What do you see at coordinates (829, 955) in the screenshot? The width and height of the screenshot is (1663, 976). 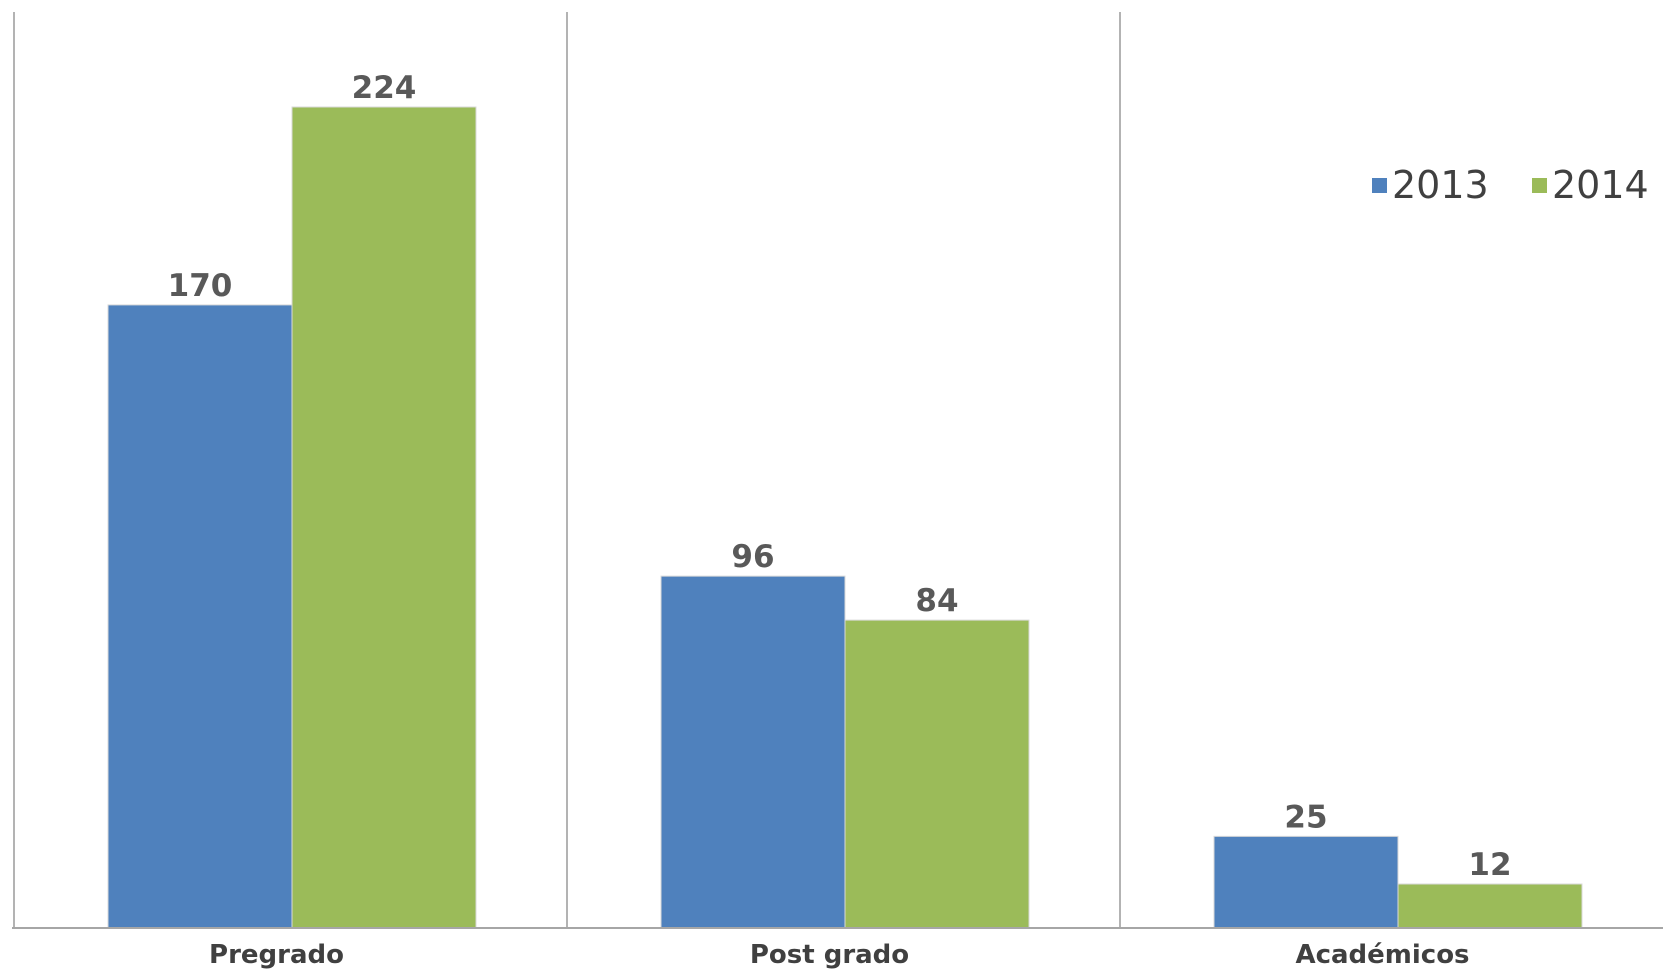 I see `category-label-1: Post grado` at bounding box center [829, 955].